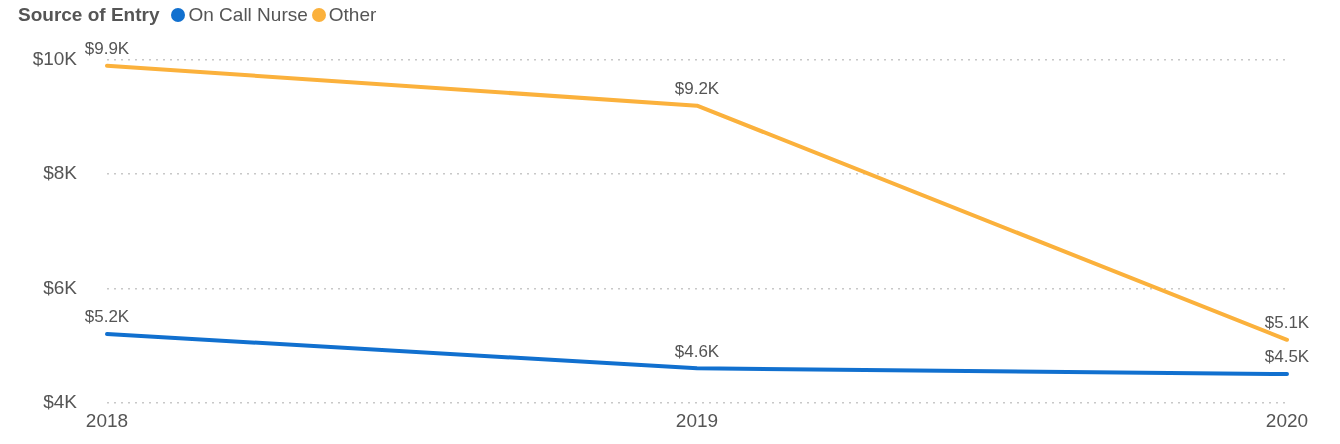 The height and width of the screenshot is (444, 1340). Describe the element at coordinates (107, 421) in the screenshot. I see `x-tick-label: 2018` at that location.